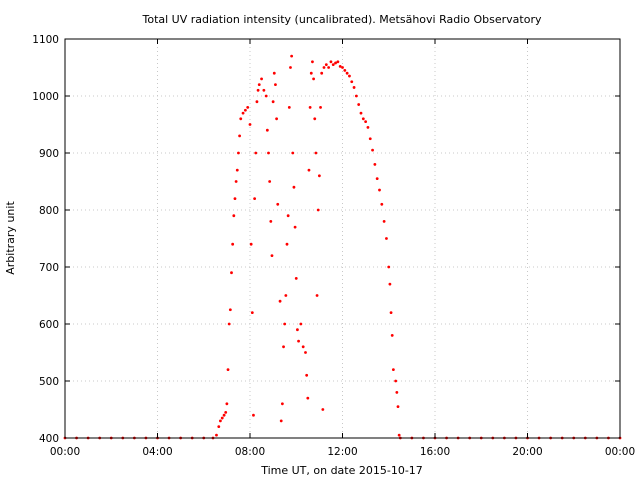 This screenshot has width=640, height=480. What do you see at coordinates (49, 325) in the screenshot?
I see `y-tick-label: 600` at bounding box center [49, 325].